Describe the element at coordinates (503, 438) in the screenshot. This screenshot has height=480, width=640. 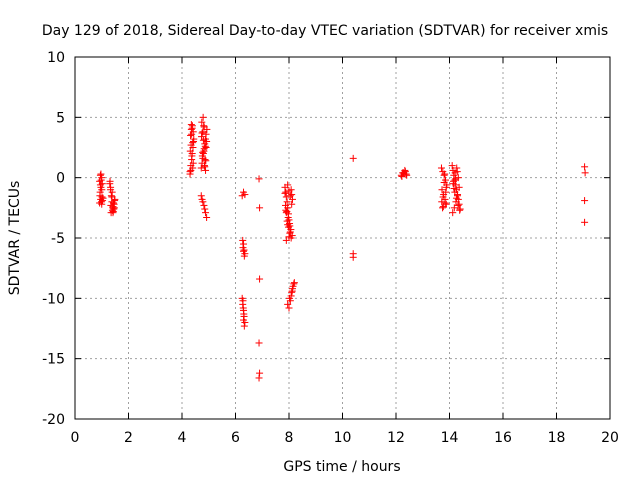
I see `x-tick-label: 16` at that location.